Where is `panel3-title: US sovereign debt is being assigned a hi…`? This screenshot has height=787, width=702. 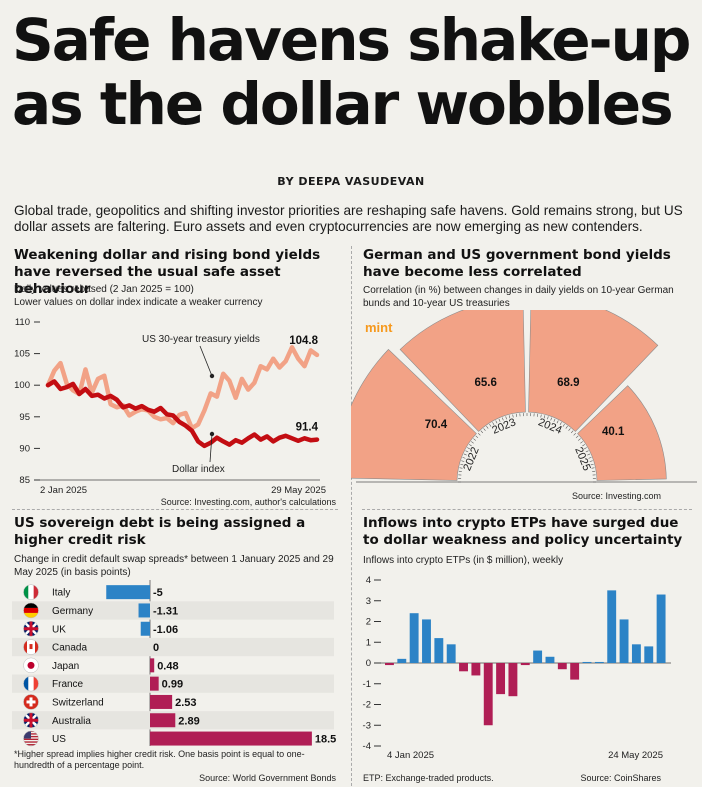 panel3-title: US sovereign debt is being assigned a hi… is located at coordinates (160, 531).